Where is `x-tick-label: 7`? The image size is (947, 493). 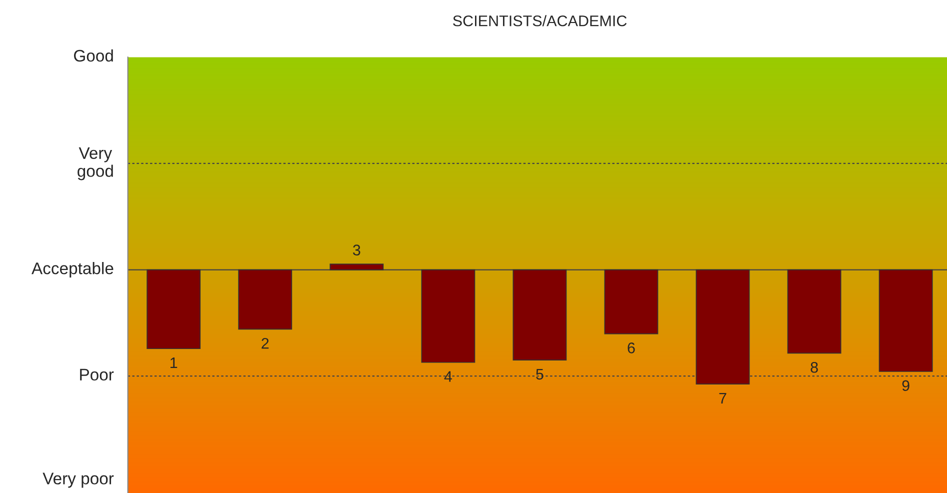 x-tick-label: 7 is located at coordinates (722, 398).